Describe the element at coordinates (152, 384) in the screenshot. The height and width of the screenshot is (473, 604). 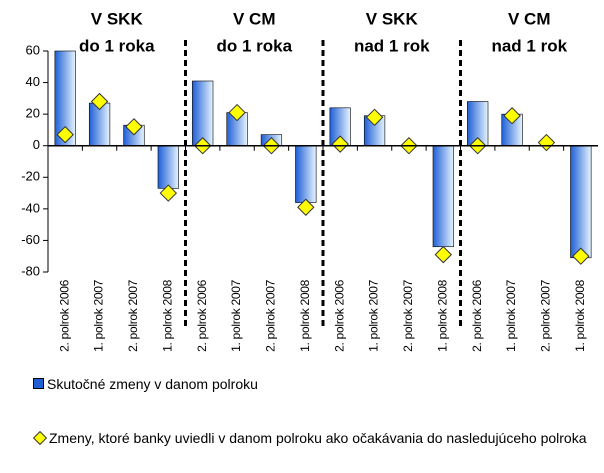
I see `legend-label: Skutočné zmeny v danom polroku` at that location.